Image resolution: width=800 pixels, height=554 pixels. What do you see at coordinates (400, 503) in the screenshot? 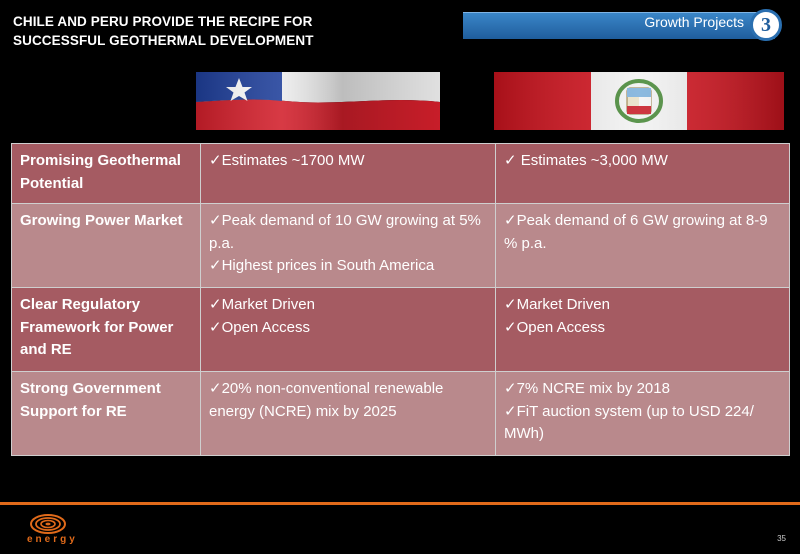
I see `footer-divider` at bounding box center [400, 503].